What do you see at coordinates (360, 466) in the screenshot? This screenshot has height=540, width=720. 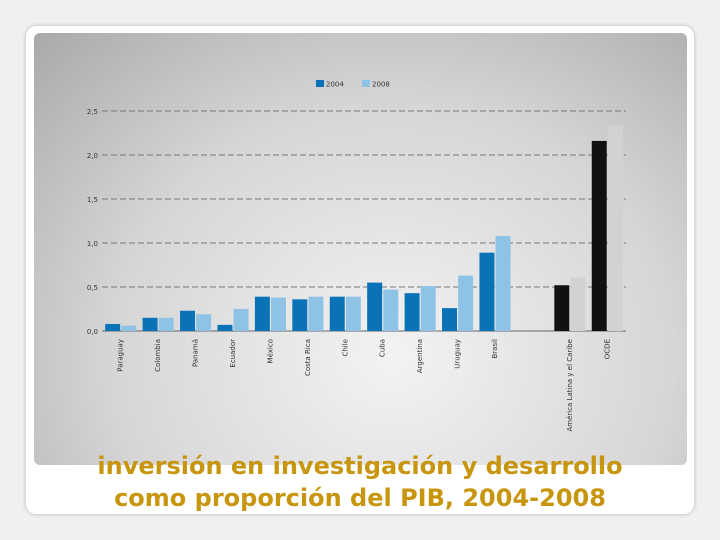 I see `caption-line-1: inversión en investigación y desarrollo` at bounding box center [360, 466].